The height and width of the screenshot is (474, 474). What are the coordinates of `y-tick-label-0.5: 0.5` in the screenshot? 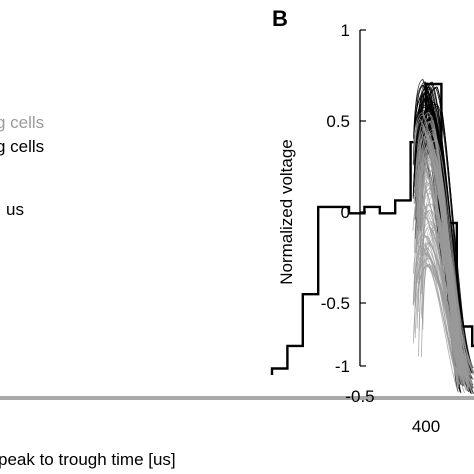 It's located at (338, 121).